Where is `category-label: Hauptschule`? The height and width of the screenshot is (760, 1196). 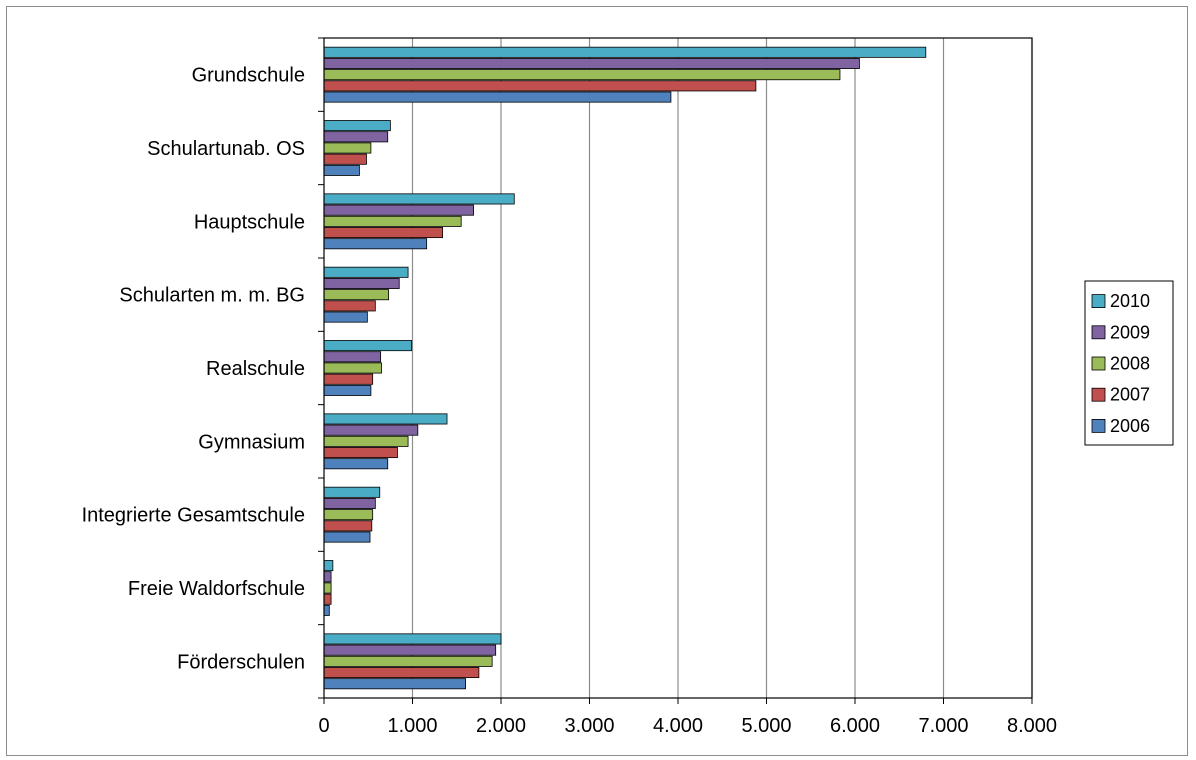 category-label: Hauptschule is located at coordinates (249, 222).